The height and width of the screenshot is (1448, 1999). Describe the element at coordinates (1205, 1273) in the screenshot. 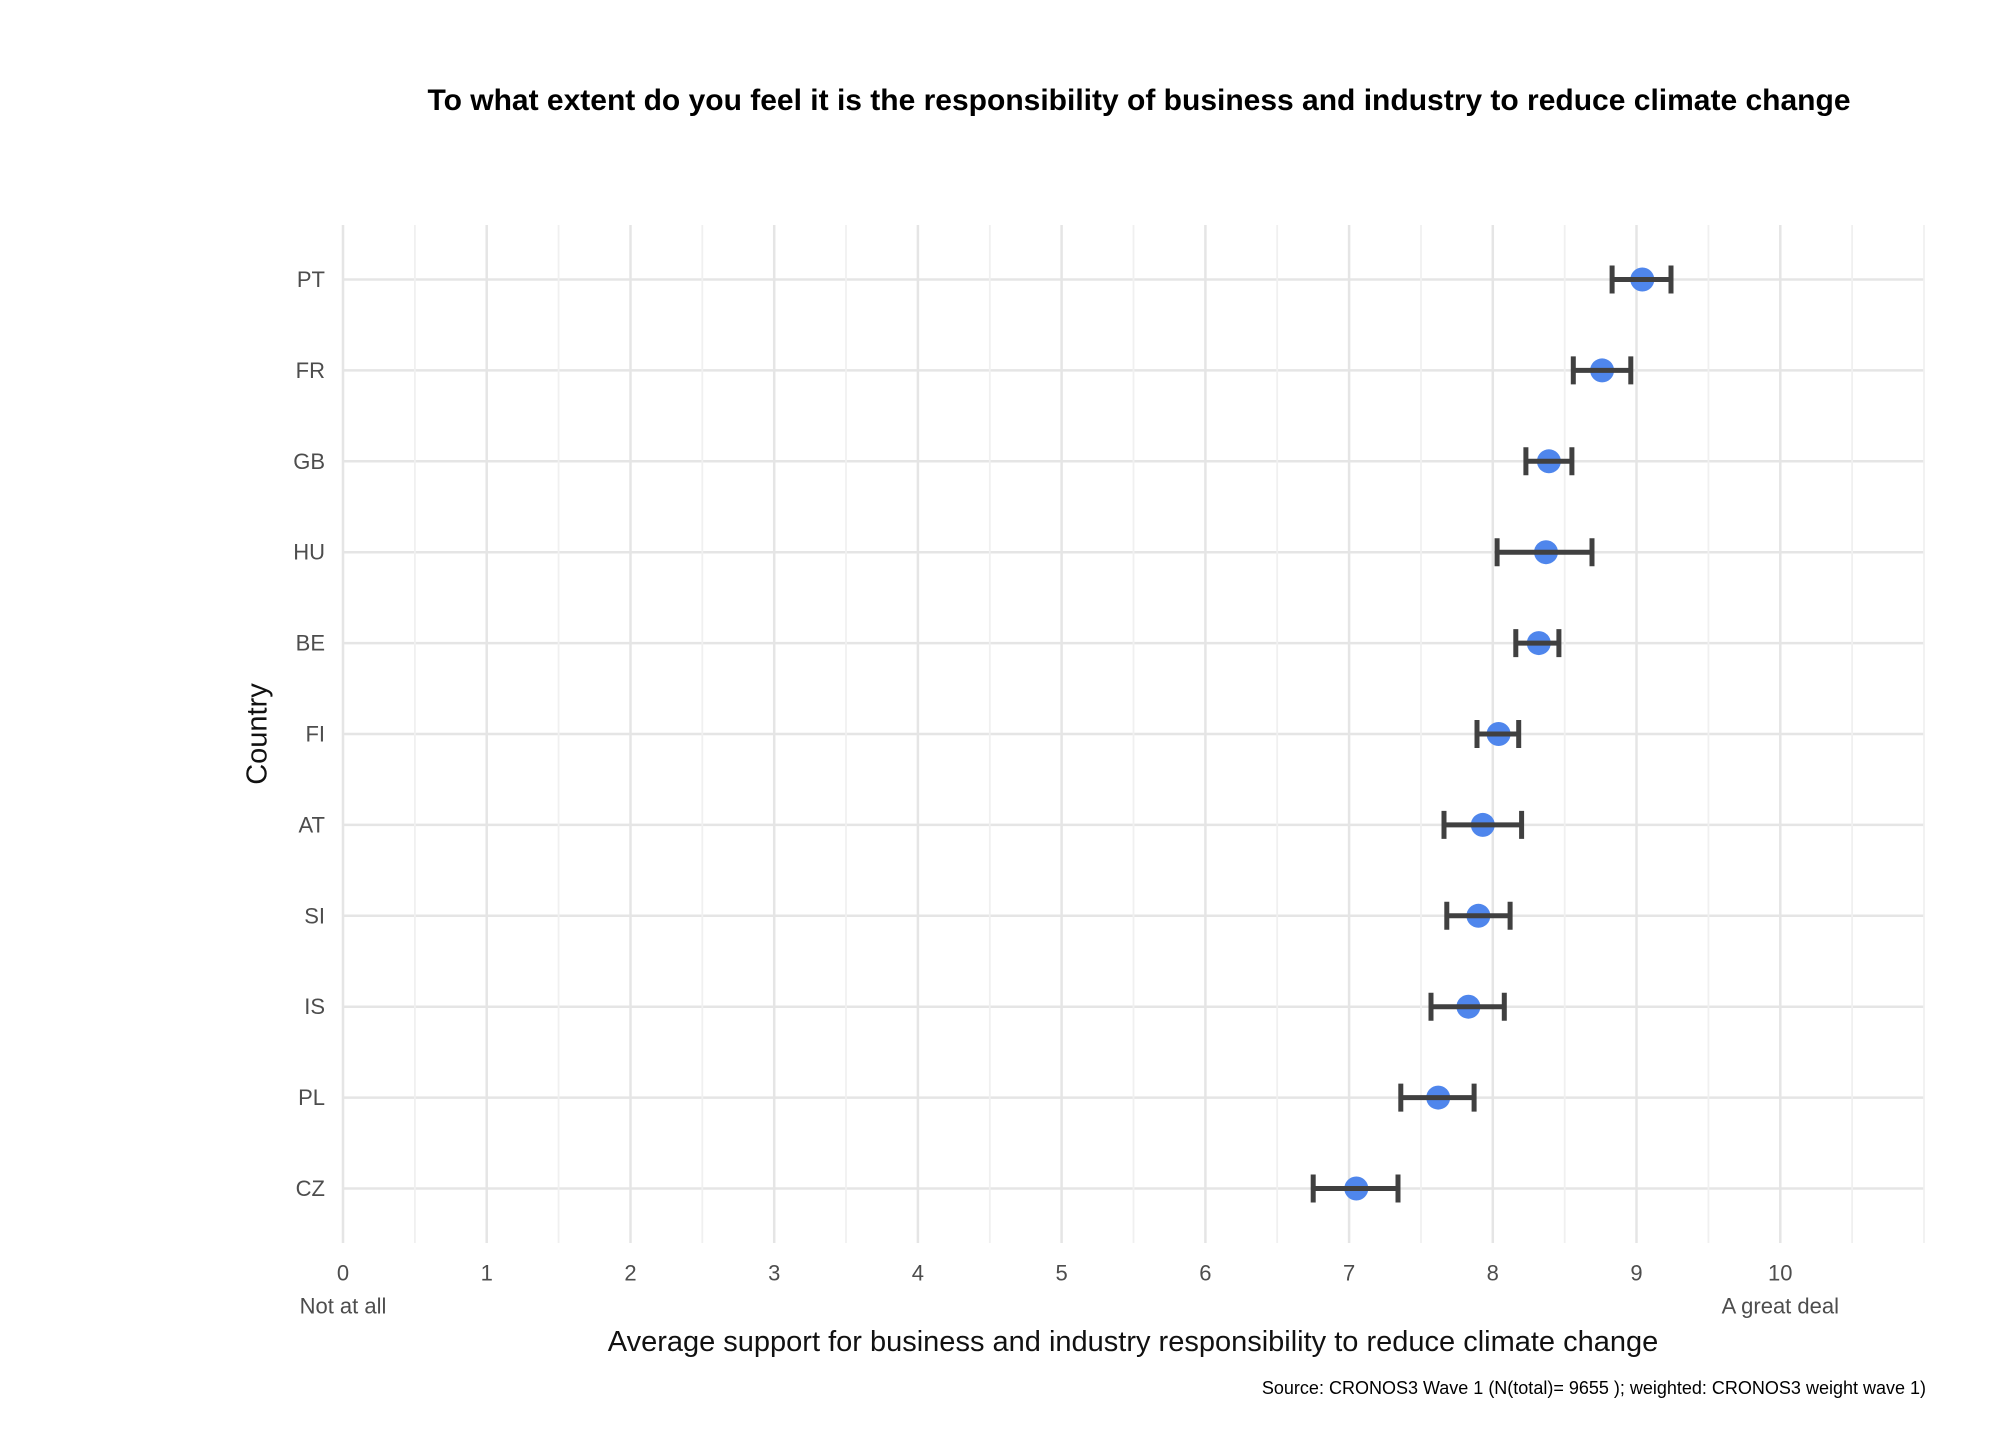

I see `x-tick-label-6: 6` at that location.